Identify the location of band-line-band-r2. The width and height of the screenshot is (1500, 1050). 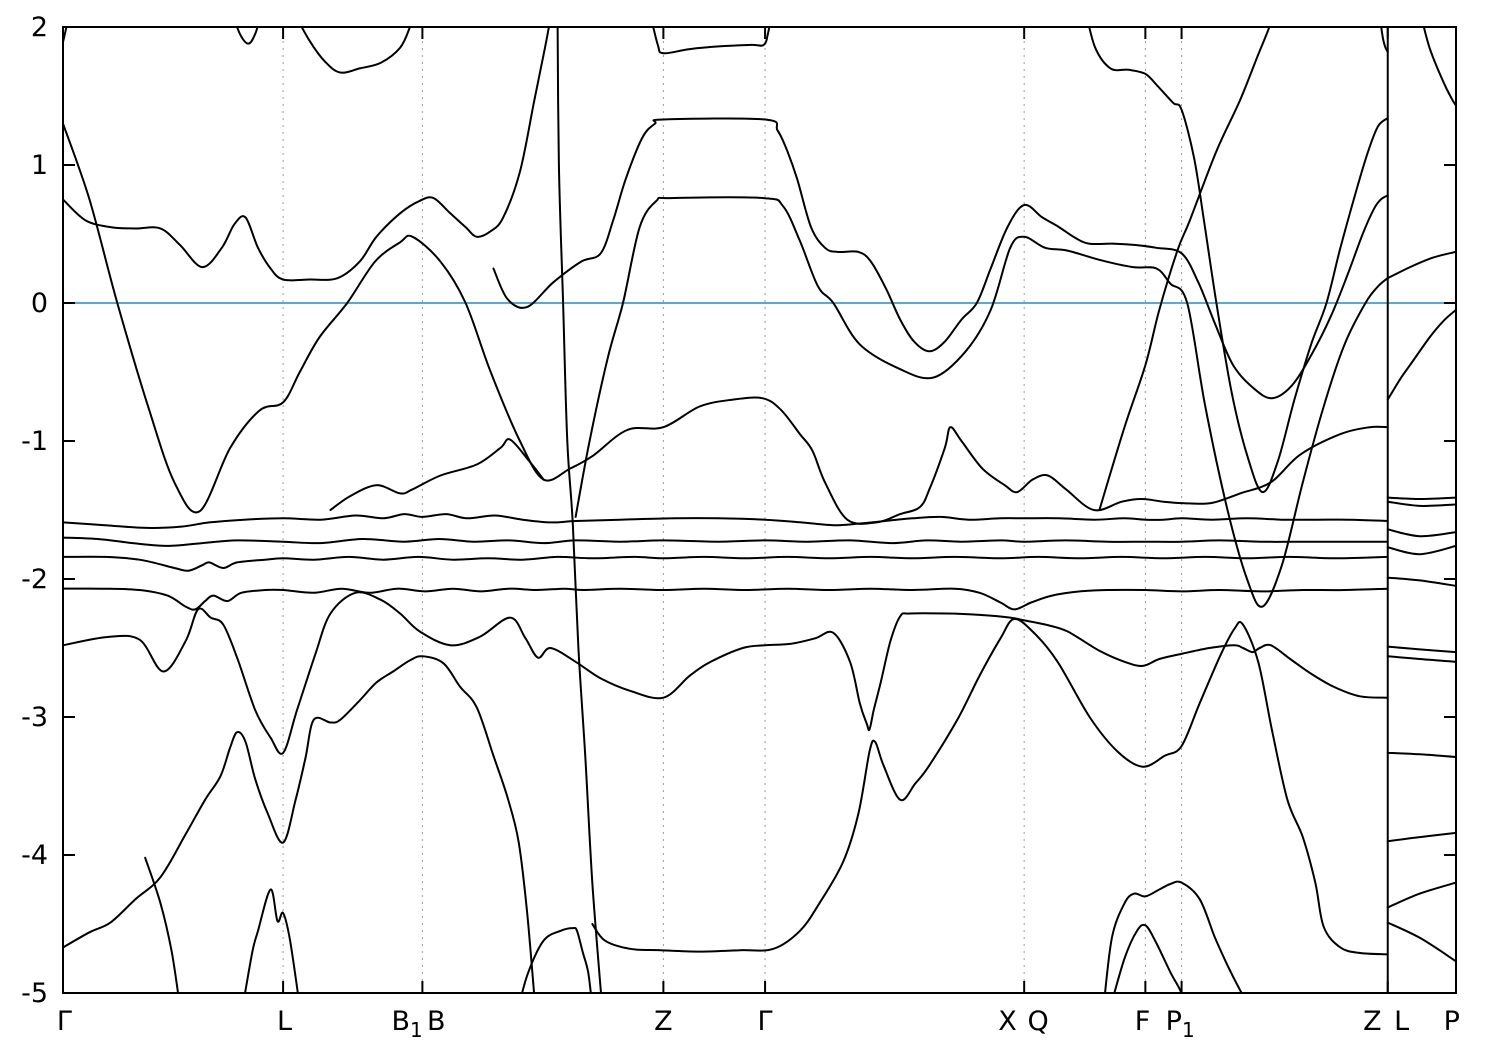
(1421, 265).